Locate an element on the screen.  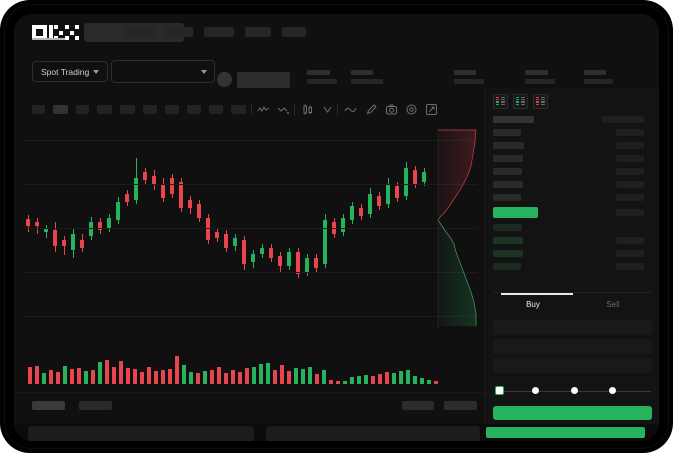
order-field-amount is located at coordinates (572, 346).